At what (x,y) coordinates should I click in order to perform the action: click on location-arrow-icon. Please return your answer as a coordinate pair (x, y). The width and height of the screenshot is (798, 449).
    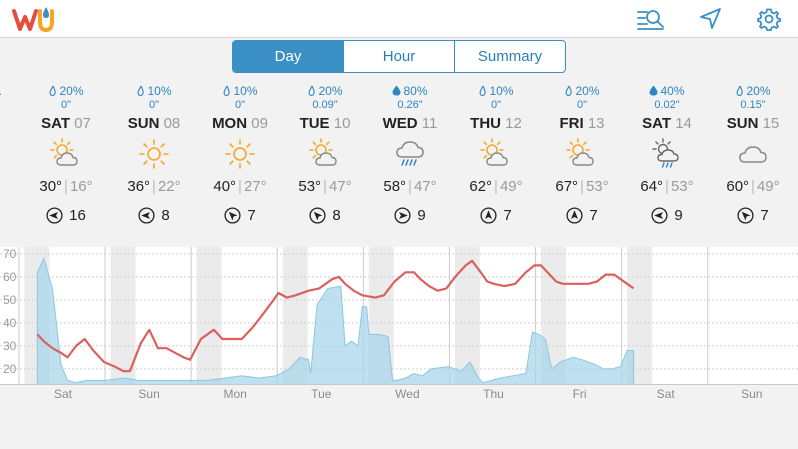
    Looking at the image, I should click on (711, 19).